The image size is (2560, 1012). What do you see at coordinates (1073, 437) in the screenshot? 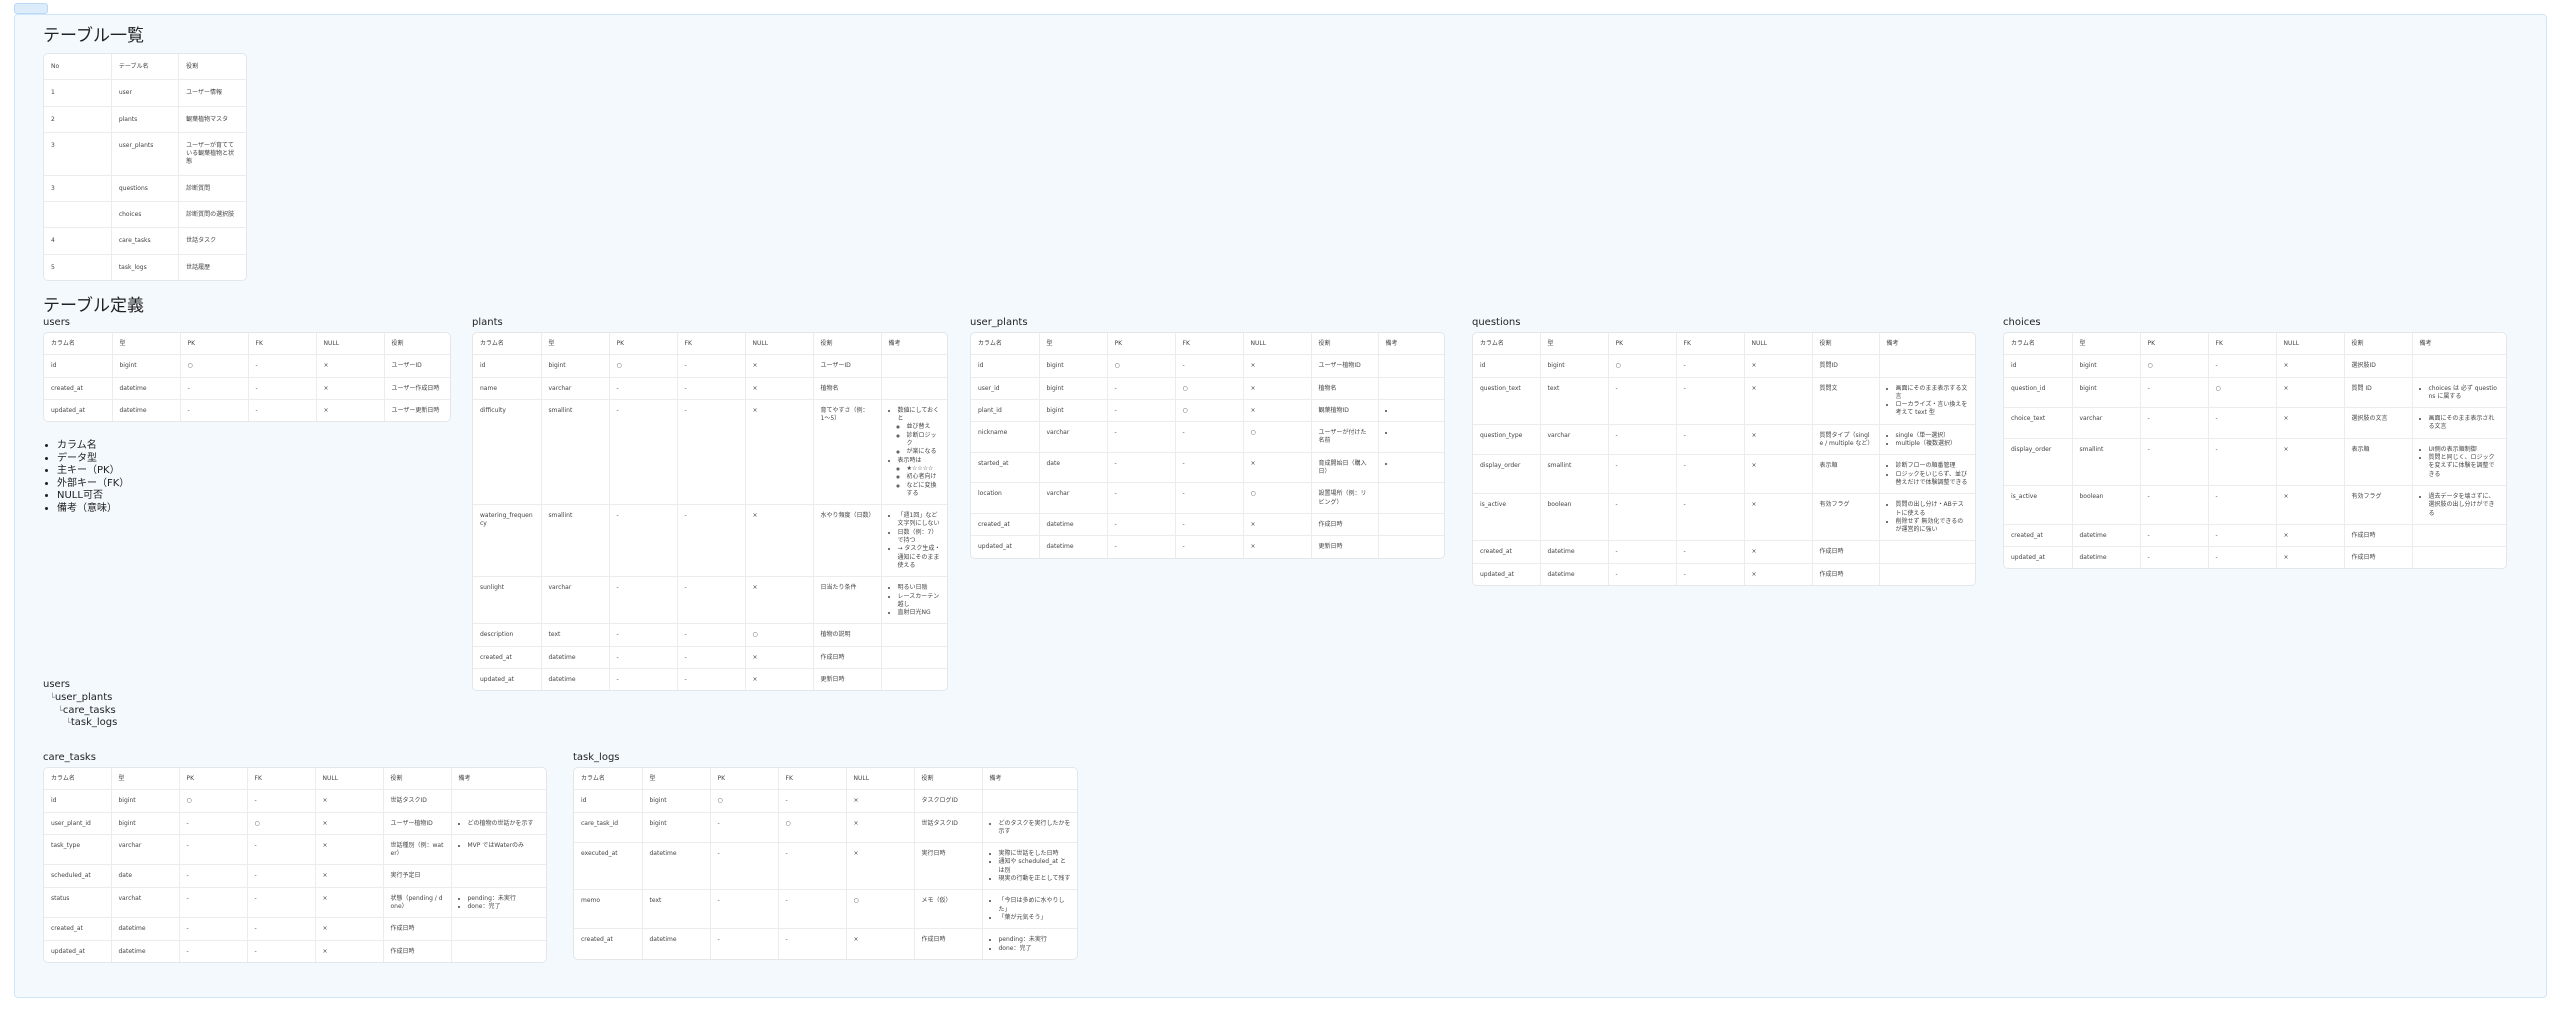
I see `table-cell: varchar` at bounding box center [1073, 437].